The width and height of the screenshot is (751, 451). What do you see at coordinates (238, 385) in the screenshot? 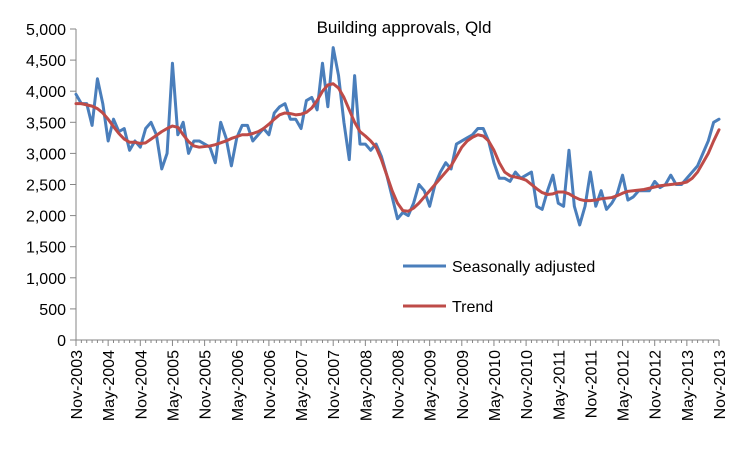
I see `x-tick-label: May-2006` at bounding box center [238, 385].